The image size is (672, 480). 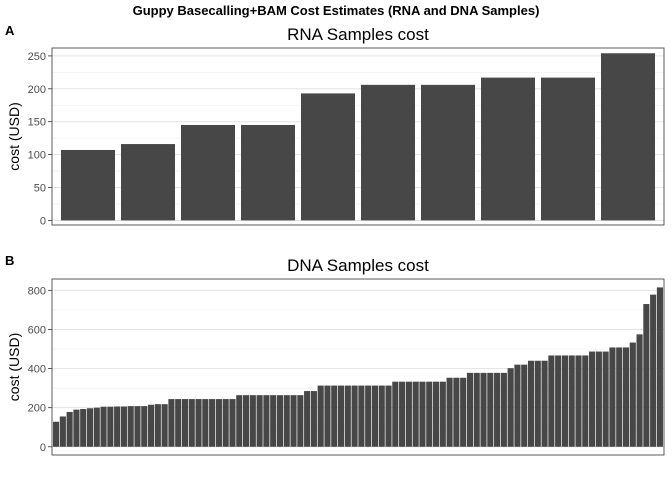 I want to click on panel-title: DNA Samples cost, so click(x=358, y=265).